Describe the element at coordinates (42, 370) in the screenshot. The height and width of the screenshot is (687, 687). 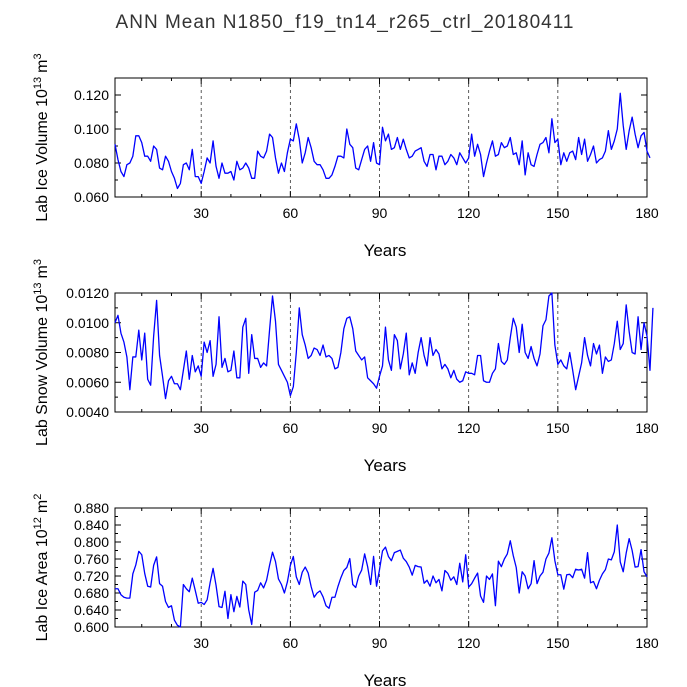
I see `y-axis-title-ylabel: Lab Snow Volume 10` at that location.